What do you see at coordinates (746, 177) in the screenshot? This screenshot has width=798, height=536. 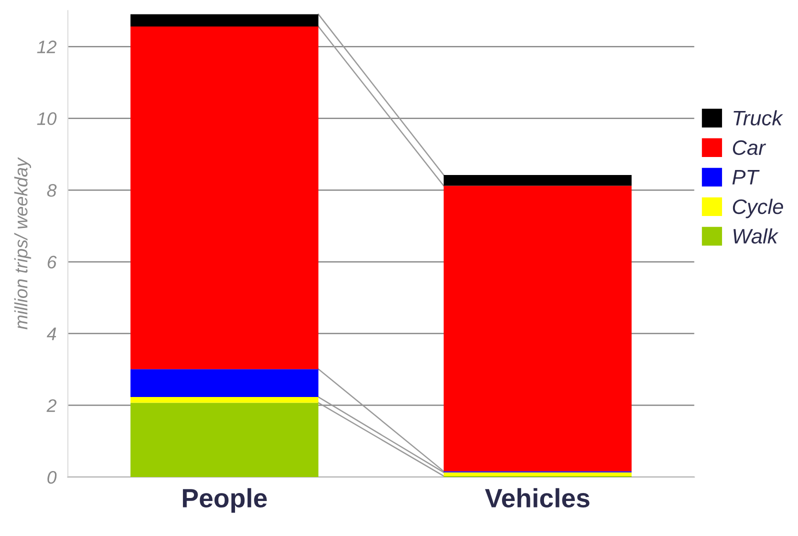 I see `legend-label: PT` at bounding box center [746, 177].